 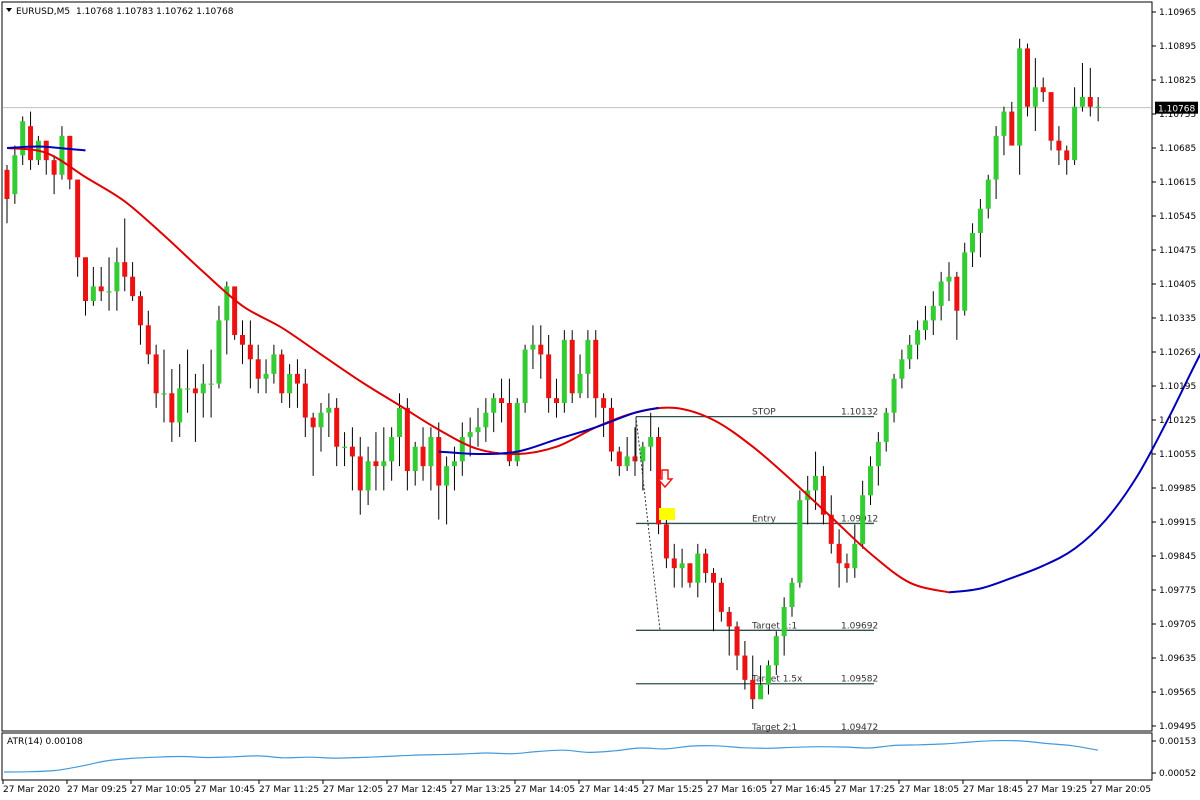 I want to click on level-price-1: 1.09912, so click(x=859, y=519).